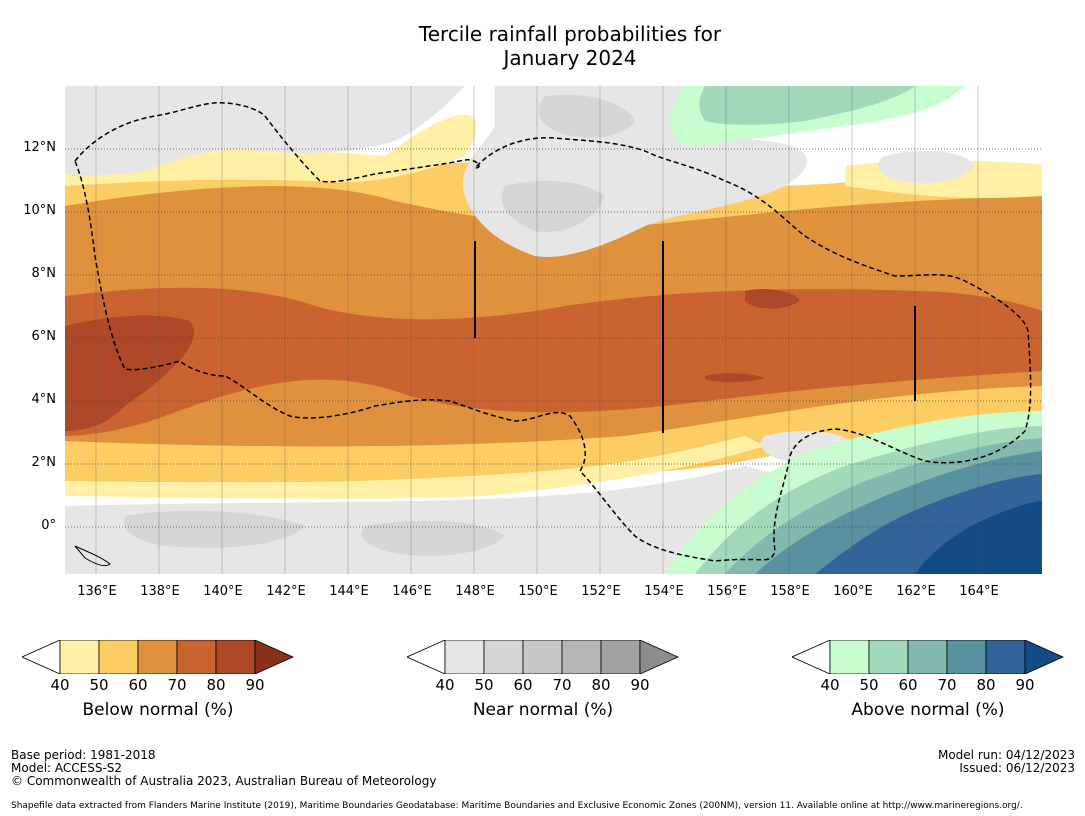 This screenshot has width=1085, height=816. Describe the element at coordinates (830, 685) in the screenshot. I see `cbar-above-tick: 40` at that location.